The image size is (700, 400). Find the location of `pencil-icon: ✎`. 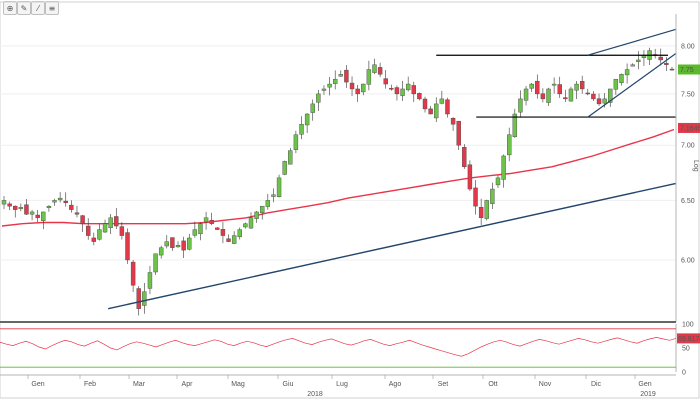

pencil-icon: ✎ is located at coordinates (24, 8).